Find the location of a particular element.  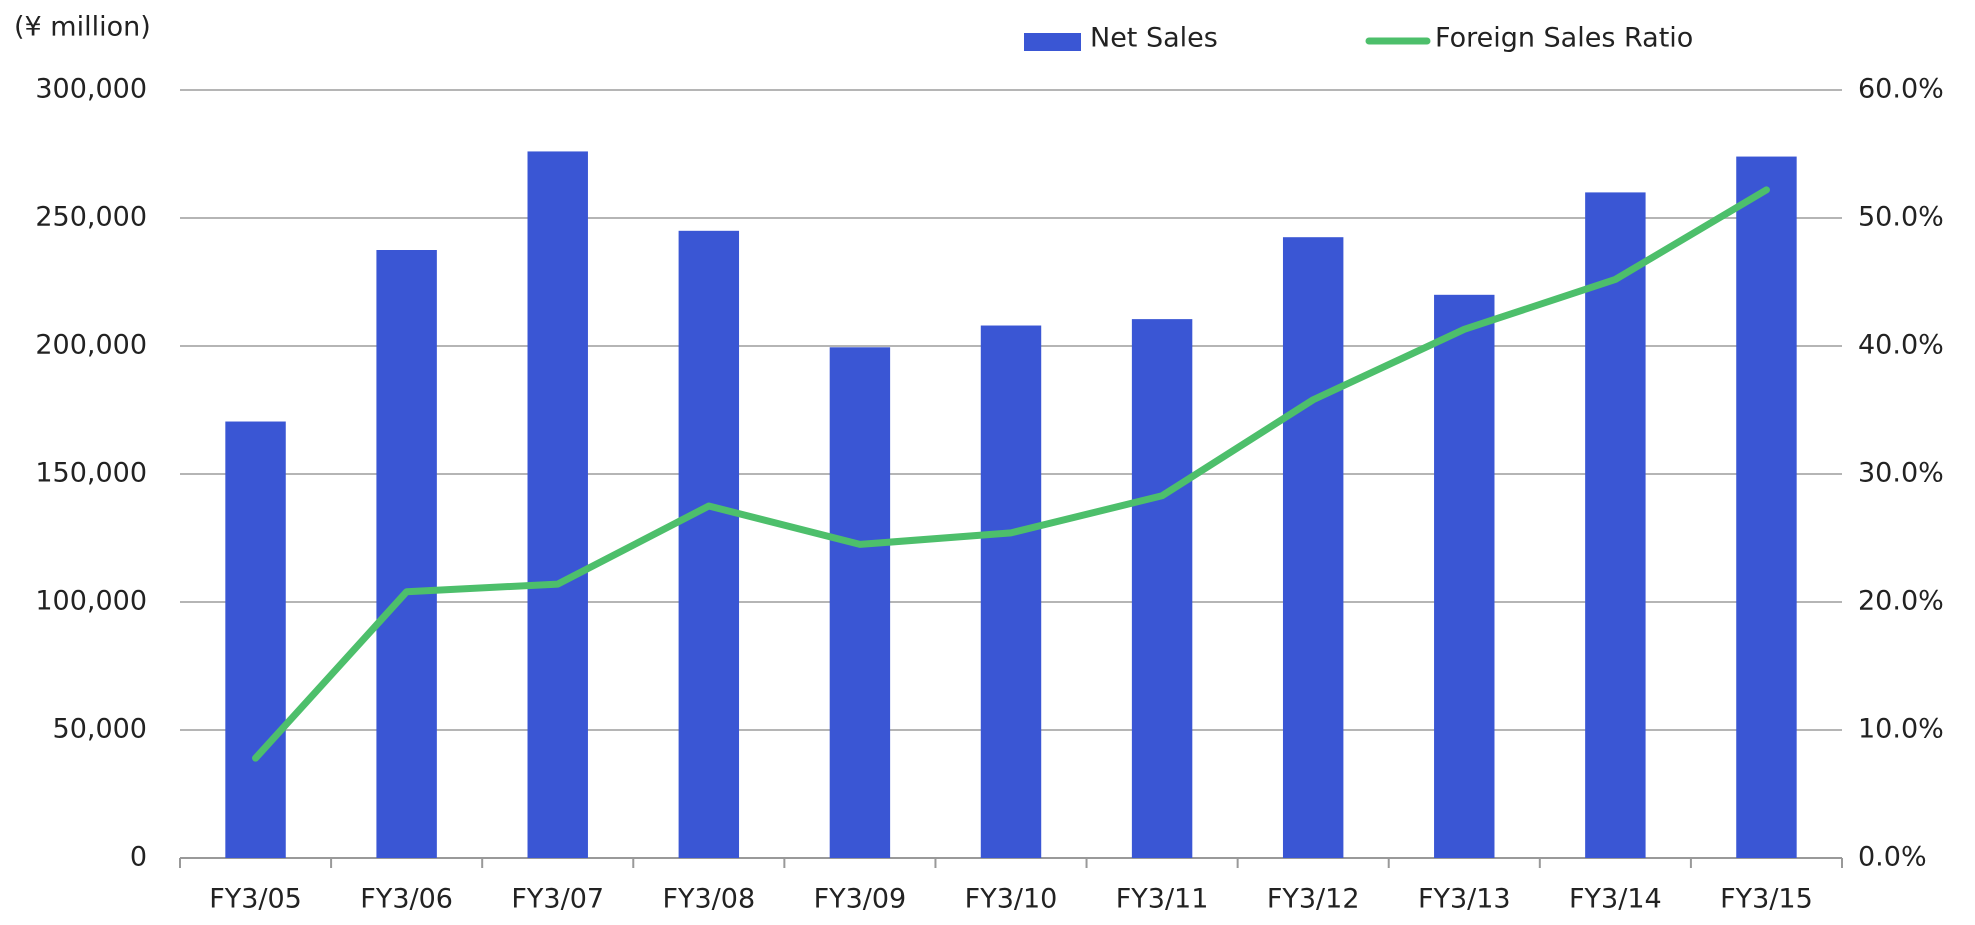

y-tick-label: 0 is located at coordinates (138, 857).